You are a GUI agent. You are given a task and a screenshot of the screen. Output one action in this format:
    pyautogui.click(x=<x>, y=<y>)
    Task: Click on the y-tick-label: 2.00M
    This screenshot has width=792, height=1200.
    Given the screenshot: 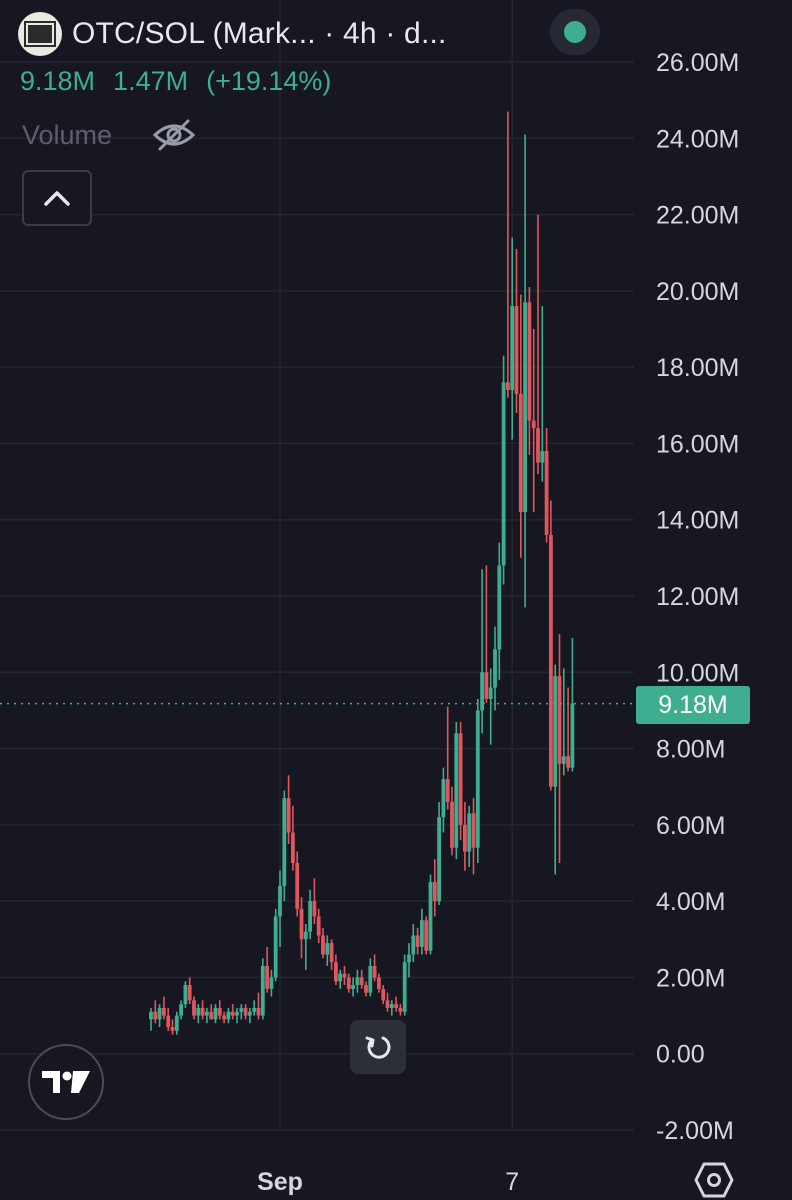 What is the action you would take?
    pyautogui.click(x=690, y=978)
    